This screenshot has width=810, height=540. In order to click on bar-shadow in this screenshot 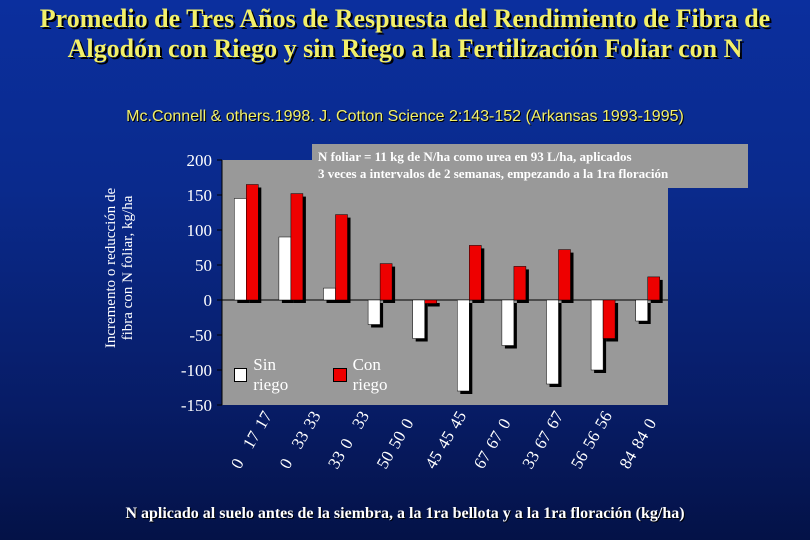, I will do `click(433, 305)`.